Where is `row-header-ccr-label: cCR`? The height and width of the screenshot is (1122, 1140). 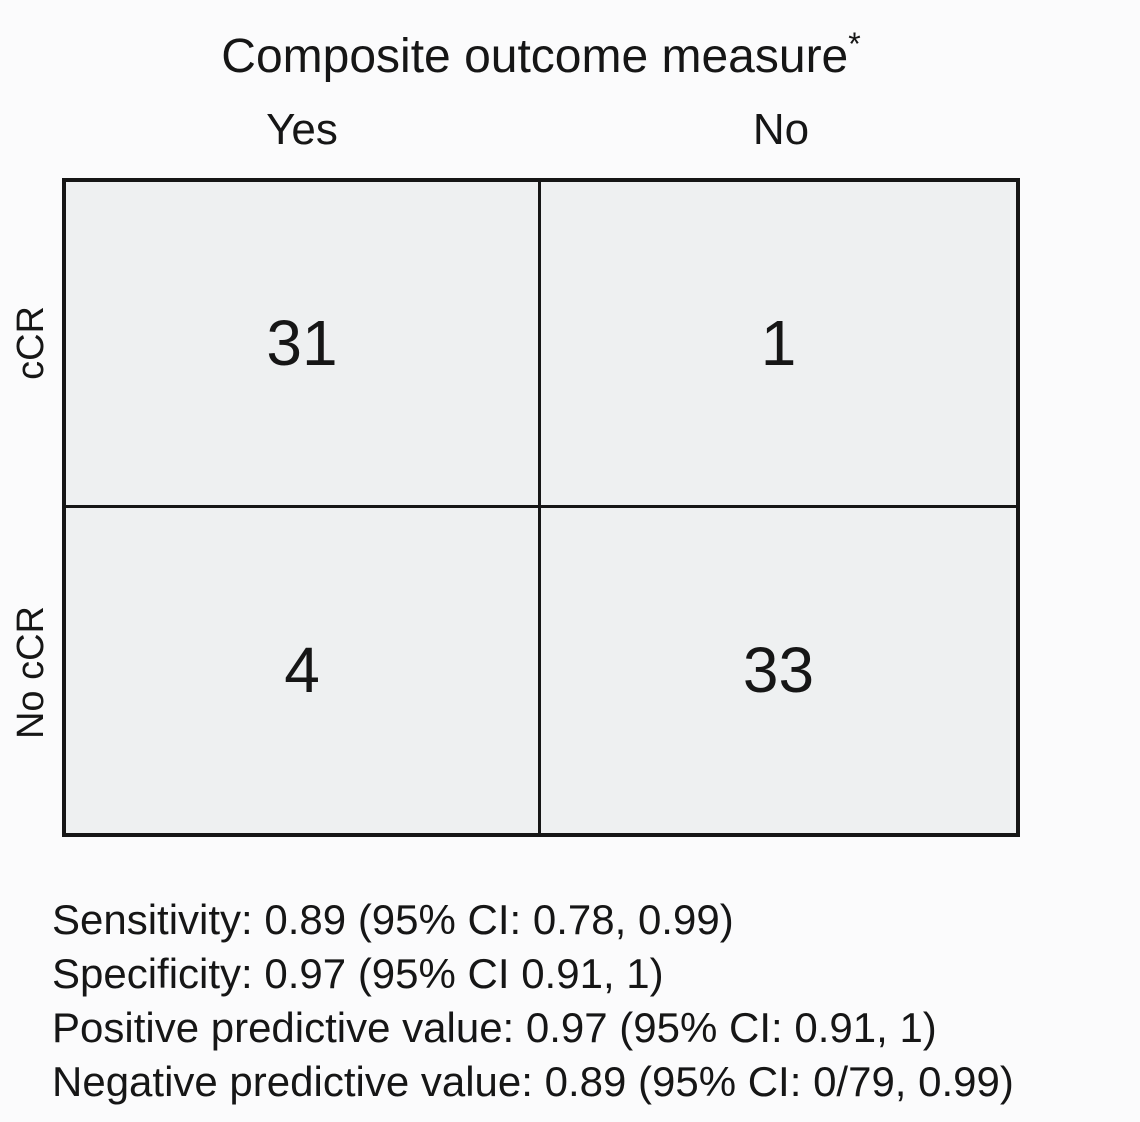
row-header-ccr-label: cCR is located at coordinates (30, 343).